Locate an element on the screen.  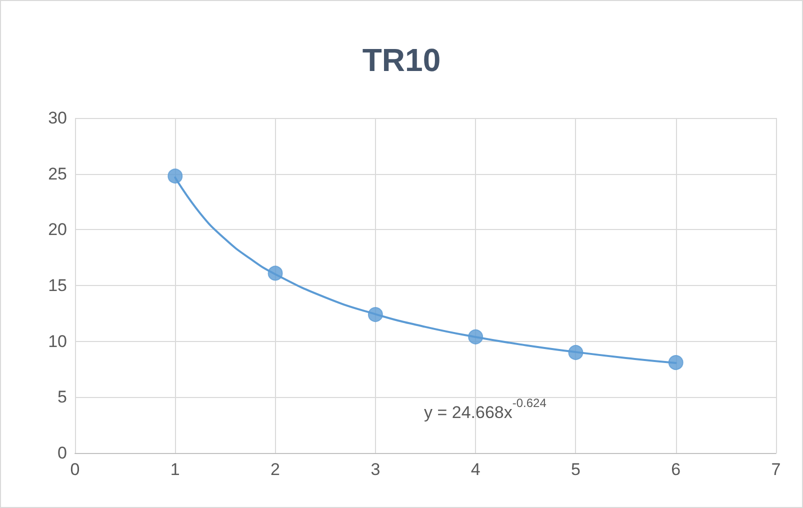
y-tick-label: 30 is located at coordinates (57, 118).